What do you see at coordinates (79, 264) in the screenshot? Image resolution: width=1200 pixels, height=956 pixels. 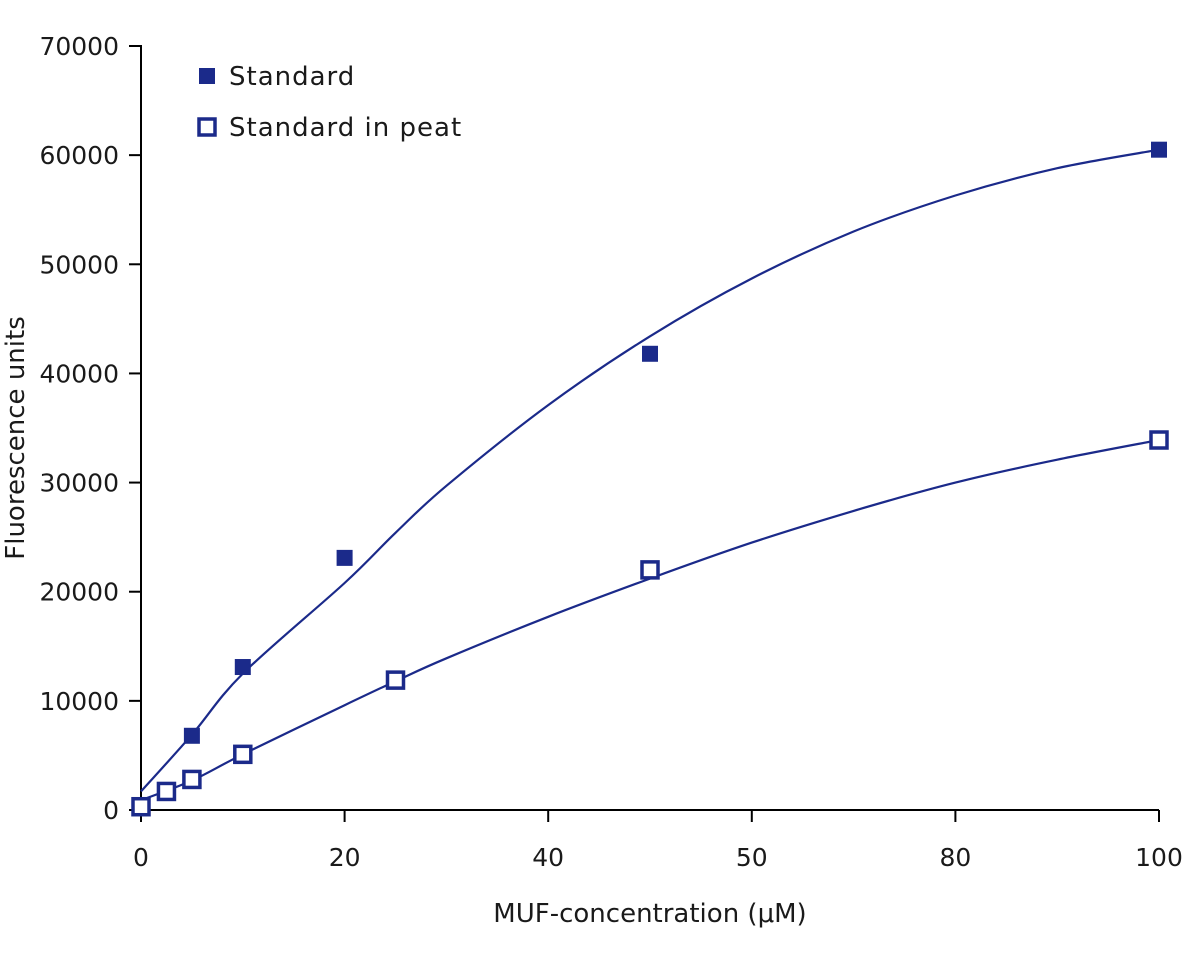 I see `y-tick-label: 50000` at bounding box center [79, 264].